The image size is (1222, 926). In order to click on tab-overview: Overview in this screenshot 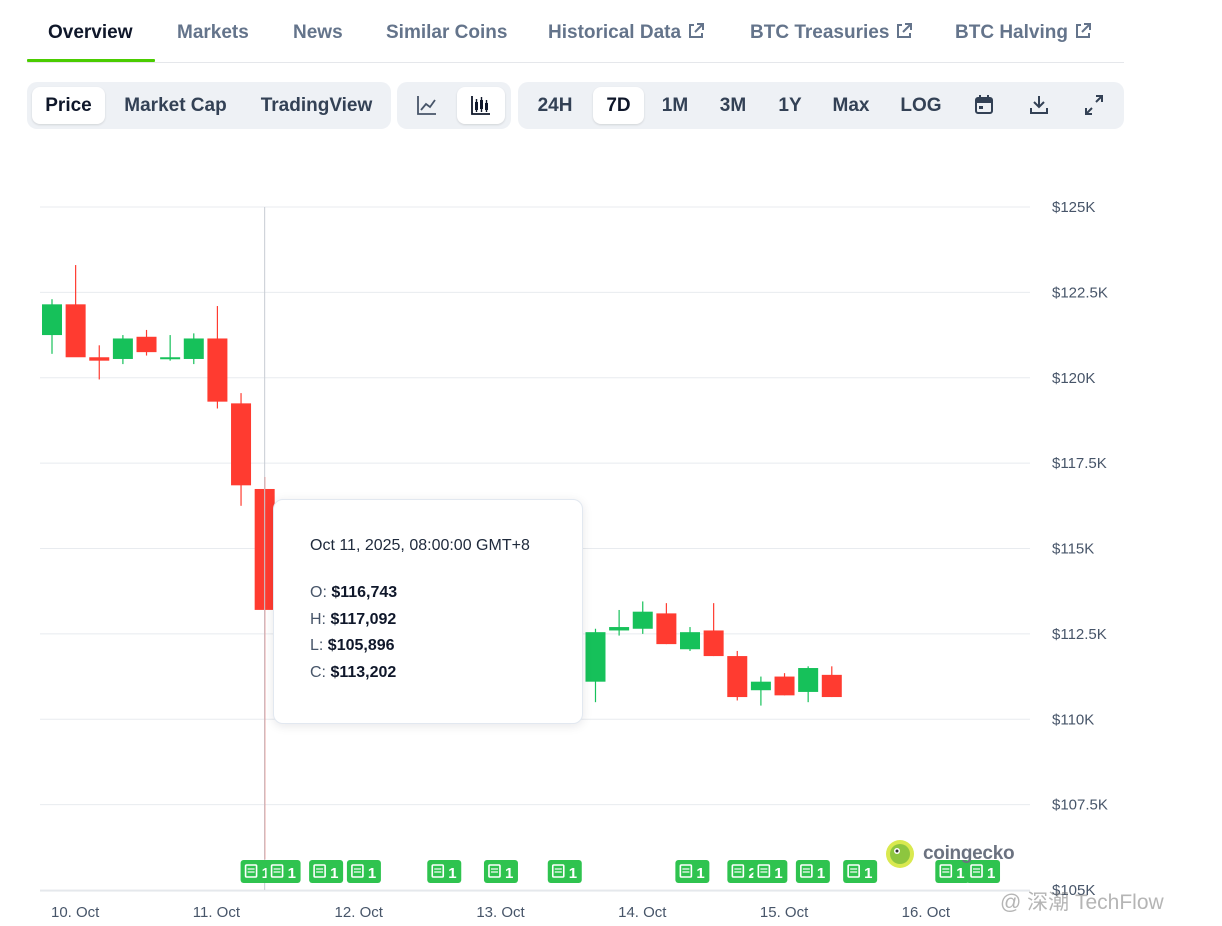, I will do `click(90, 32)`.